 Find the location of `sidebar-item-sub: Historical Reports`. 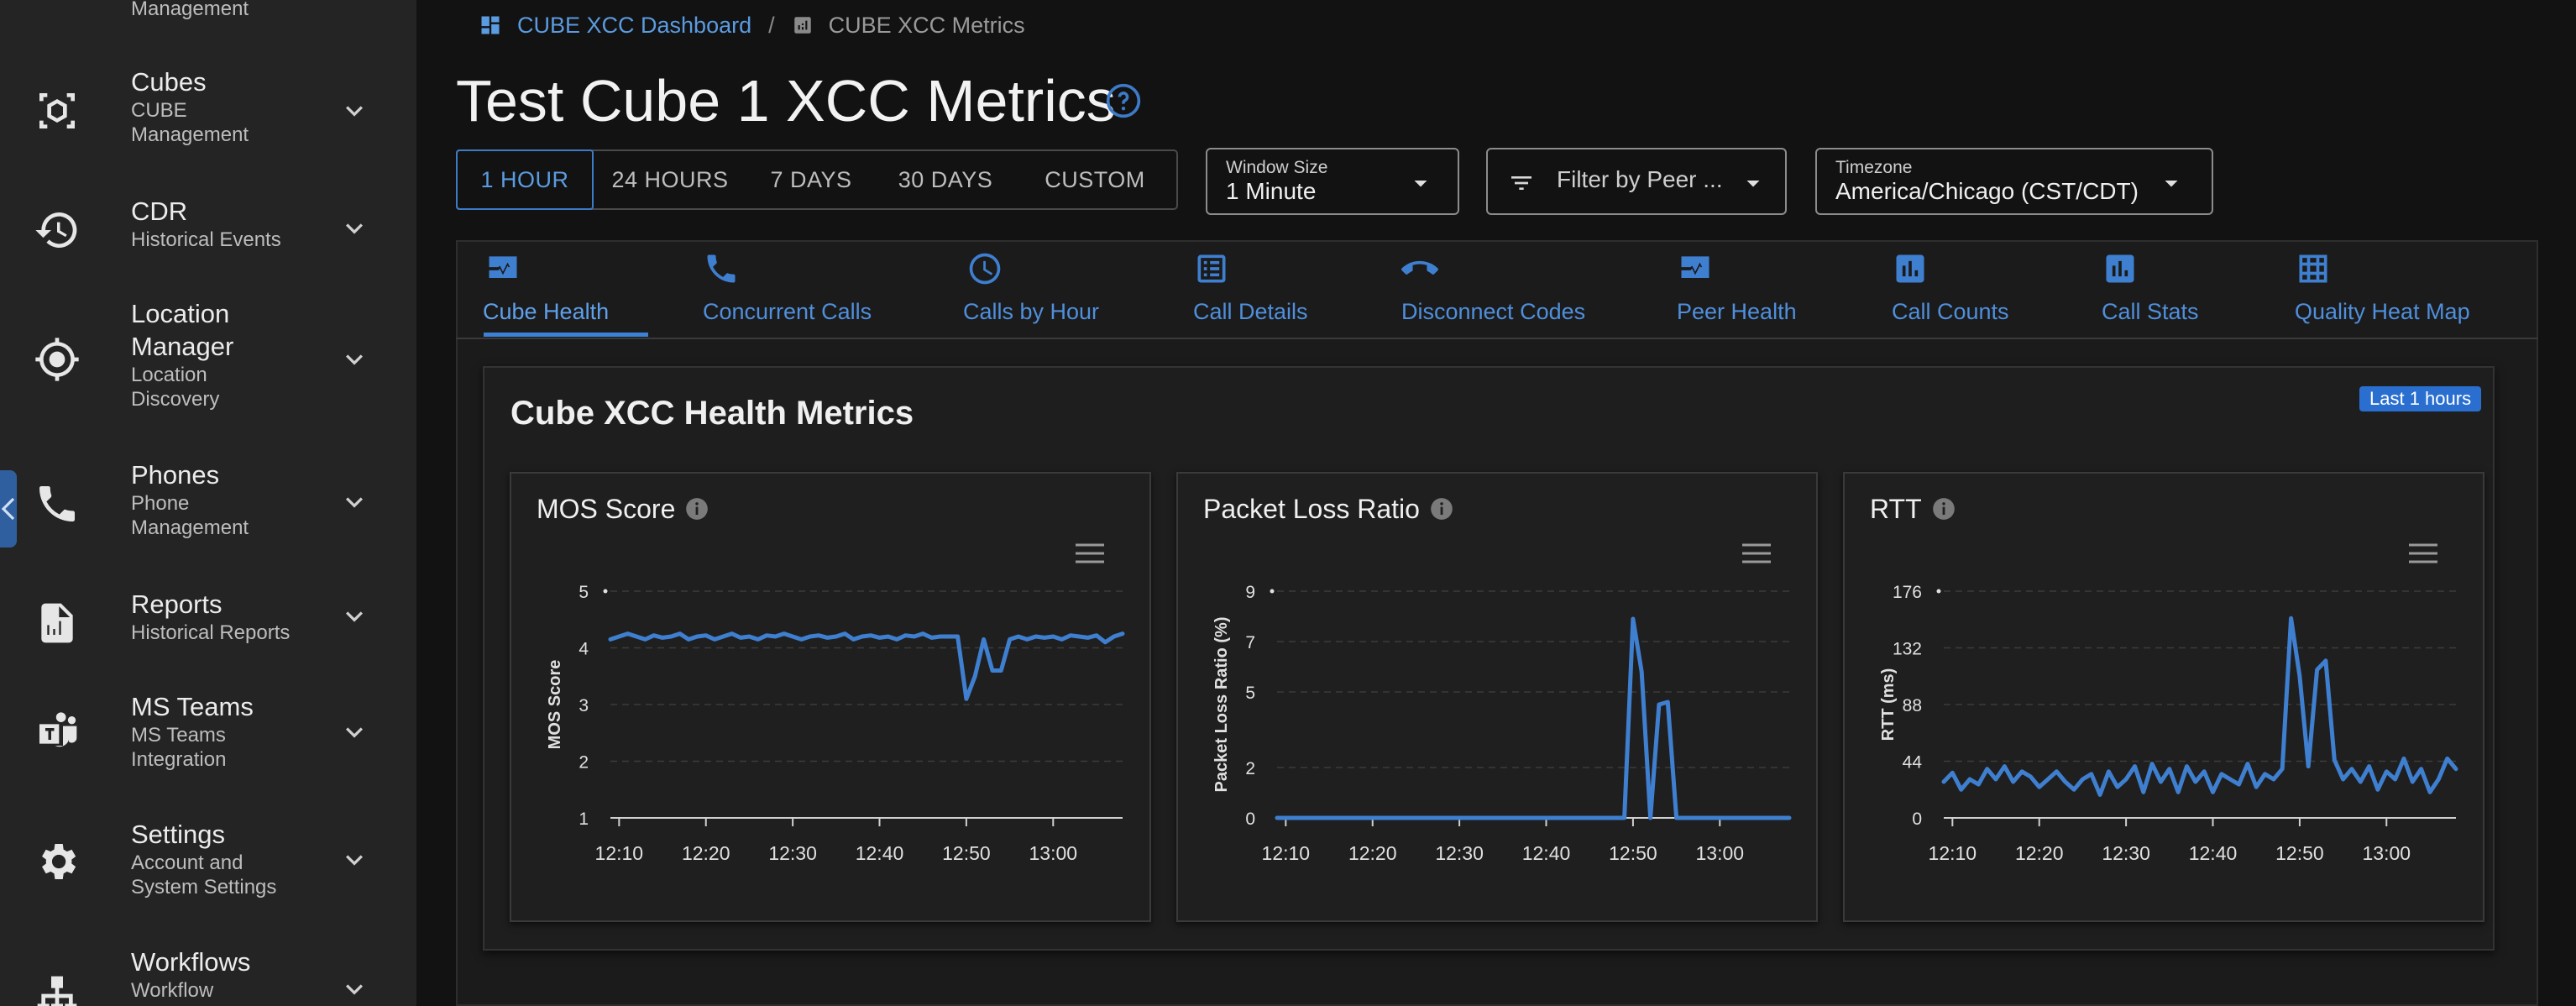

sidebar-item-sub: Historical Reports is located at coordinates (211, 632).